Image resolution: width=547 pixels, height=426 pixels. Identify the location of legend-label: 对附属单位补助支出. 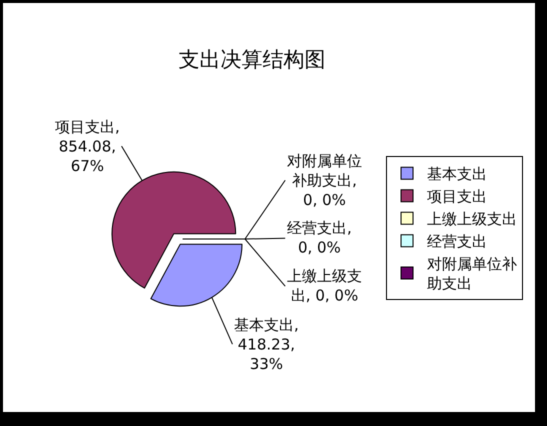
(472, 274).